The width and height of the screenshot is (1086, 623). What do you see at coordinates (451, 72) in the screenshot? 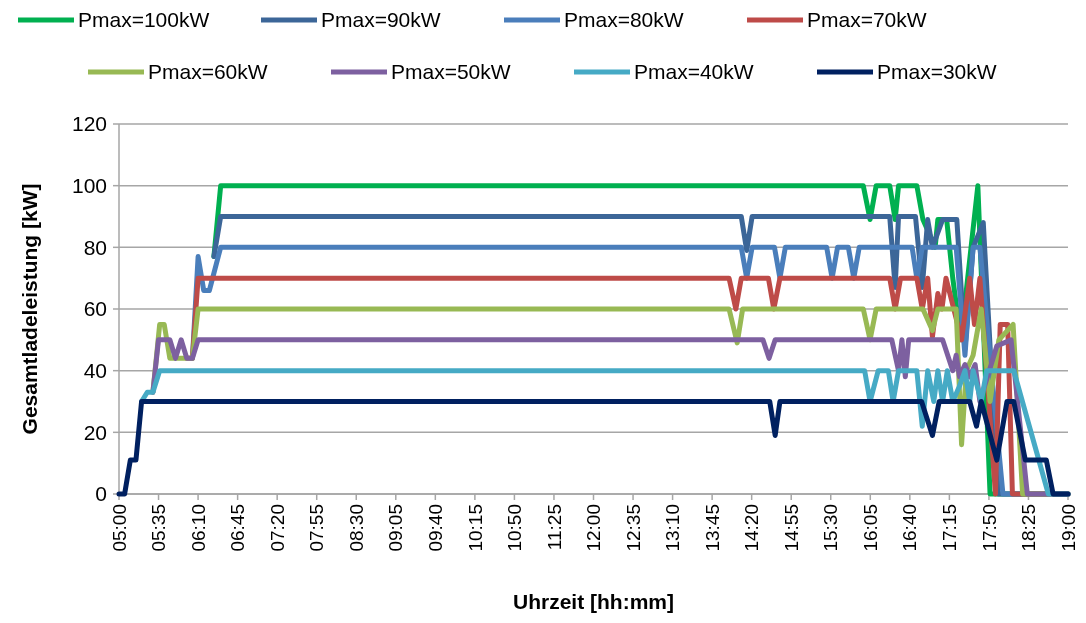
I see `legend-label: Pmax=50kW` at bounding box center [451, 72].